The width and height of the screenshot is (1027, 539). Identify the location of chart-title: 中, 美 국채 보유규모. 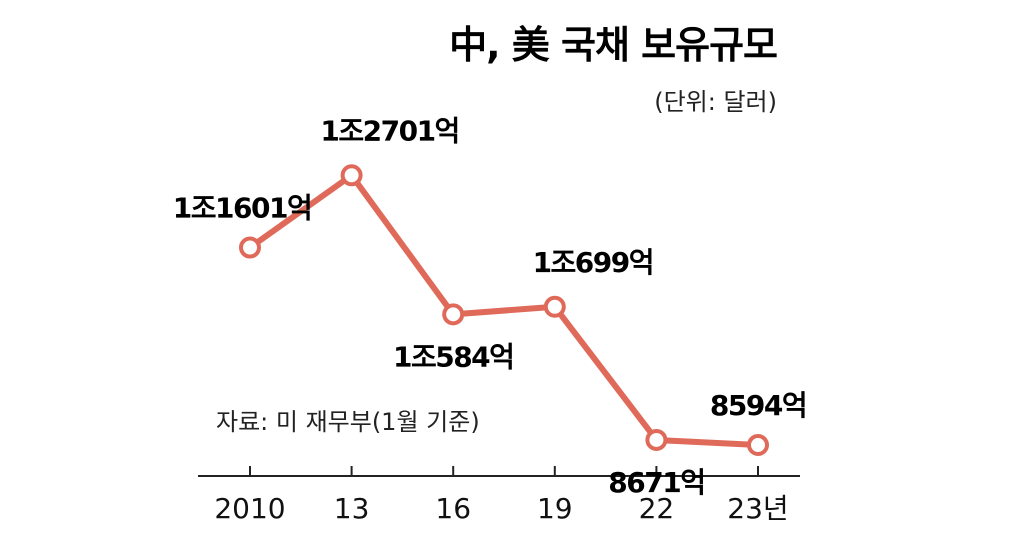
(613, 45).